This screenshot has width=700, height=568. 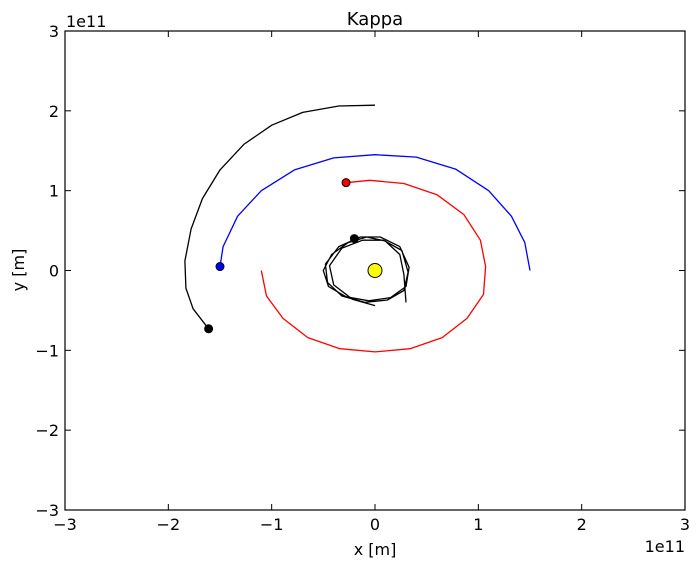 What do you see at coordinates (47, 350) in the screenshot?
I see `y-tick-label: −1` at bounding box center [47, 350].